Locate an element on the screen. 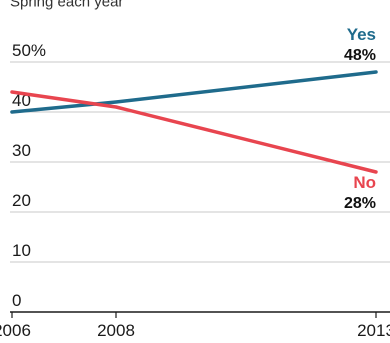 The image size is (390, 343). y-tick-label: 30 is located at coordinates (21, 150).